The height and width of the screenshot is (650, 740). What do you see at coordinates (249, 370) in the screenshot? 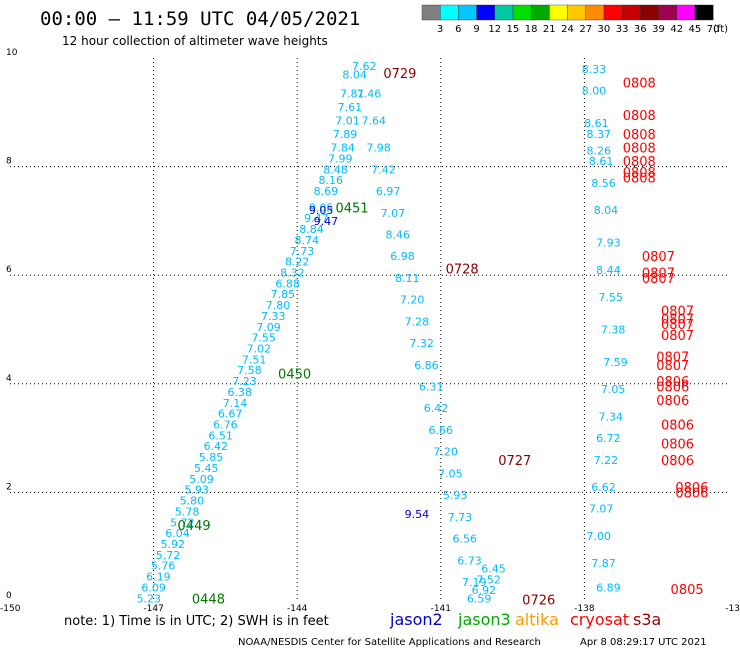
I see `data-point-label: 7.58` at bounding box center [249, 370].